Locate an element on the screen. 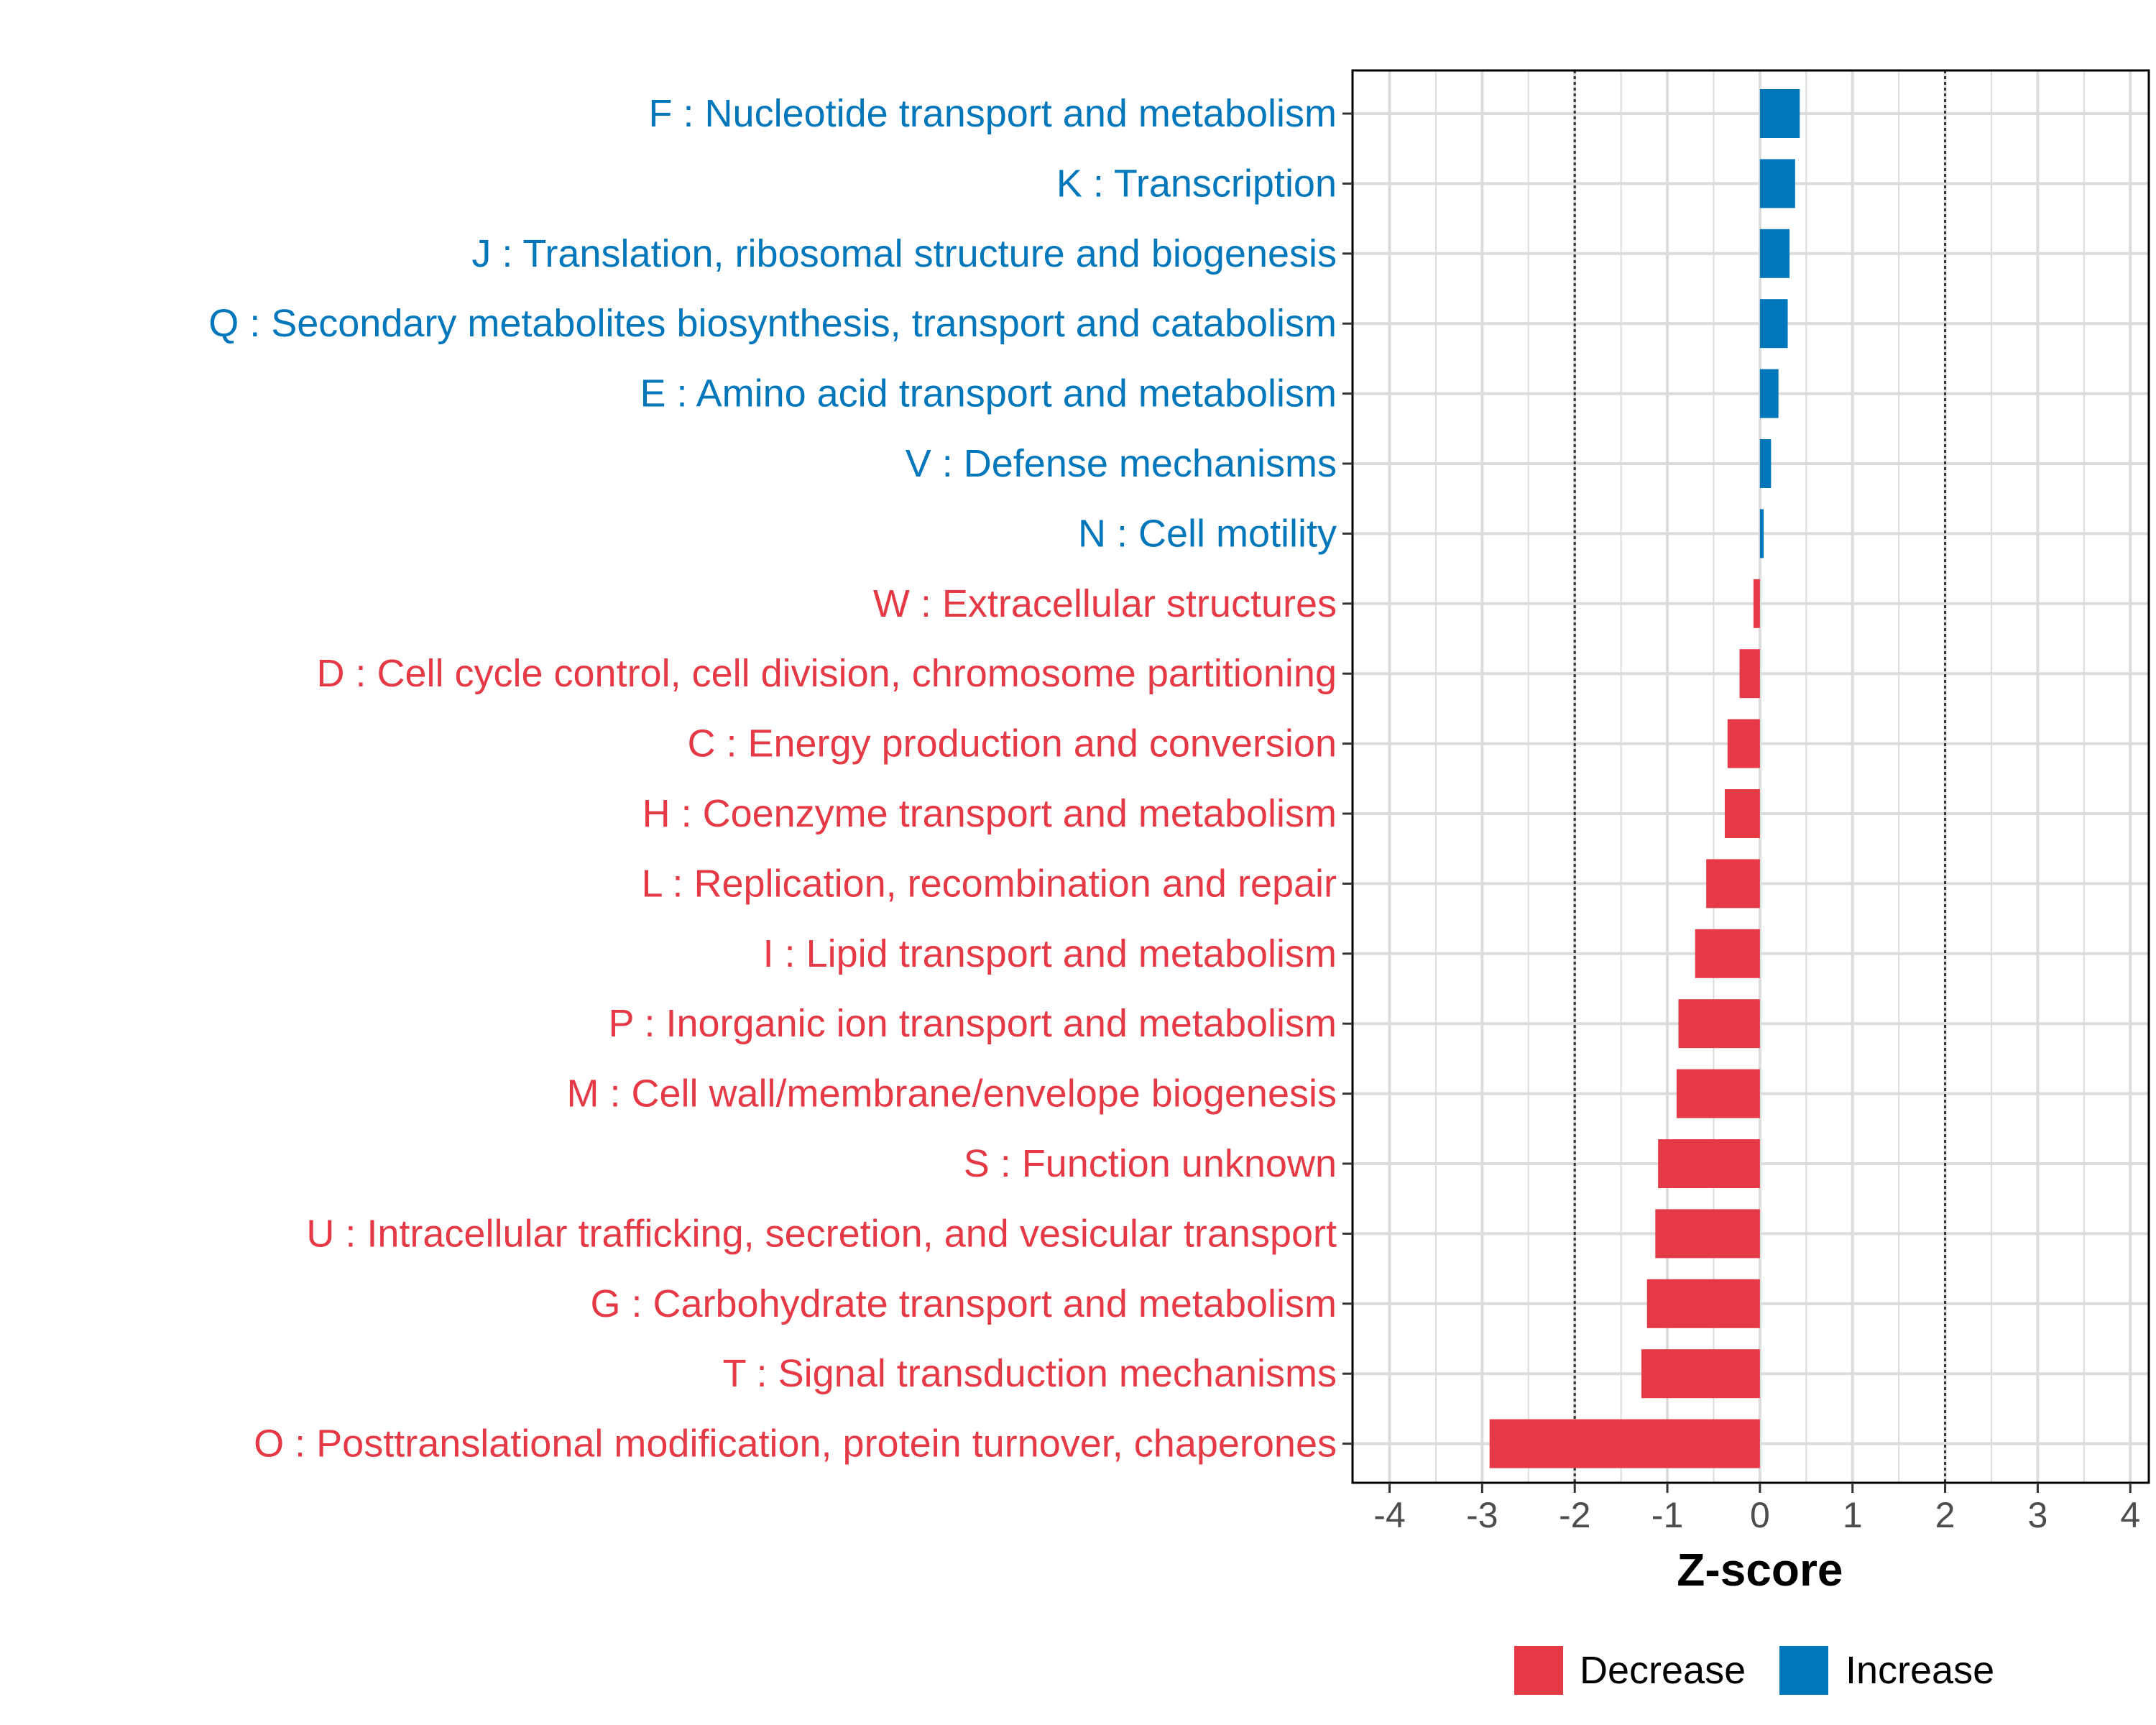 Image resolution: width=2156 pixels, height=1725 pixels. category-label: F : Nucleotide transport and metabolism is located at coordinates (993, 113).